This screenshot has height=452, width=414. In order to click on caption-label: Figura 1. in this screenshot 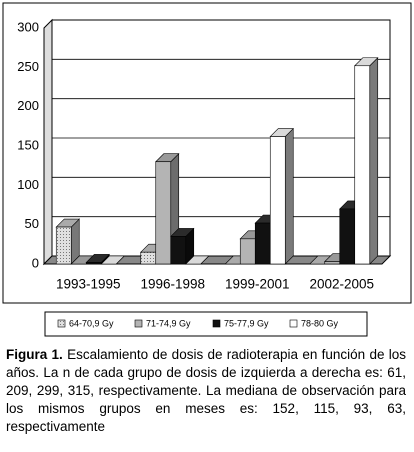, I will do `click(34, 354)`.